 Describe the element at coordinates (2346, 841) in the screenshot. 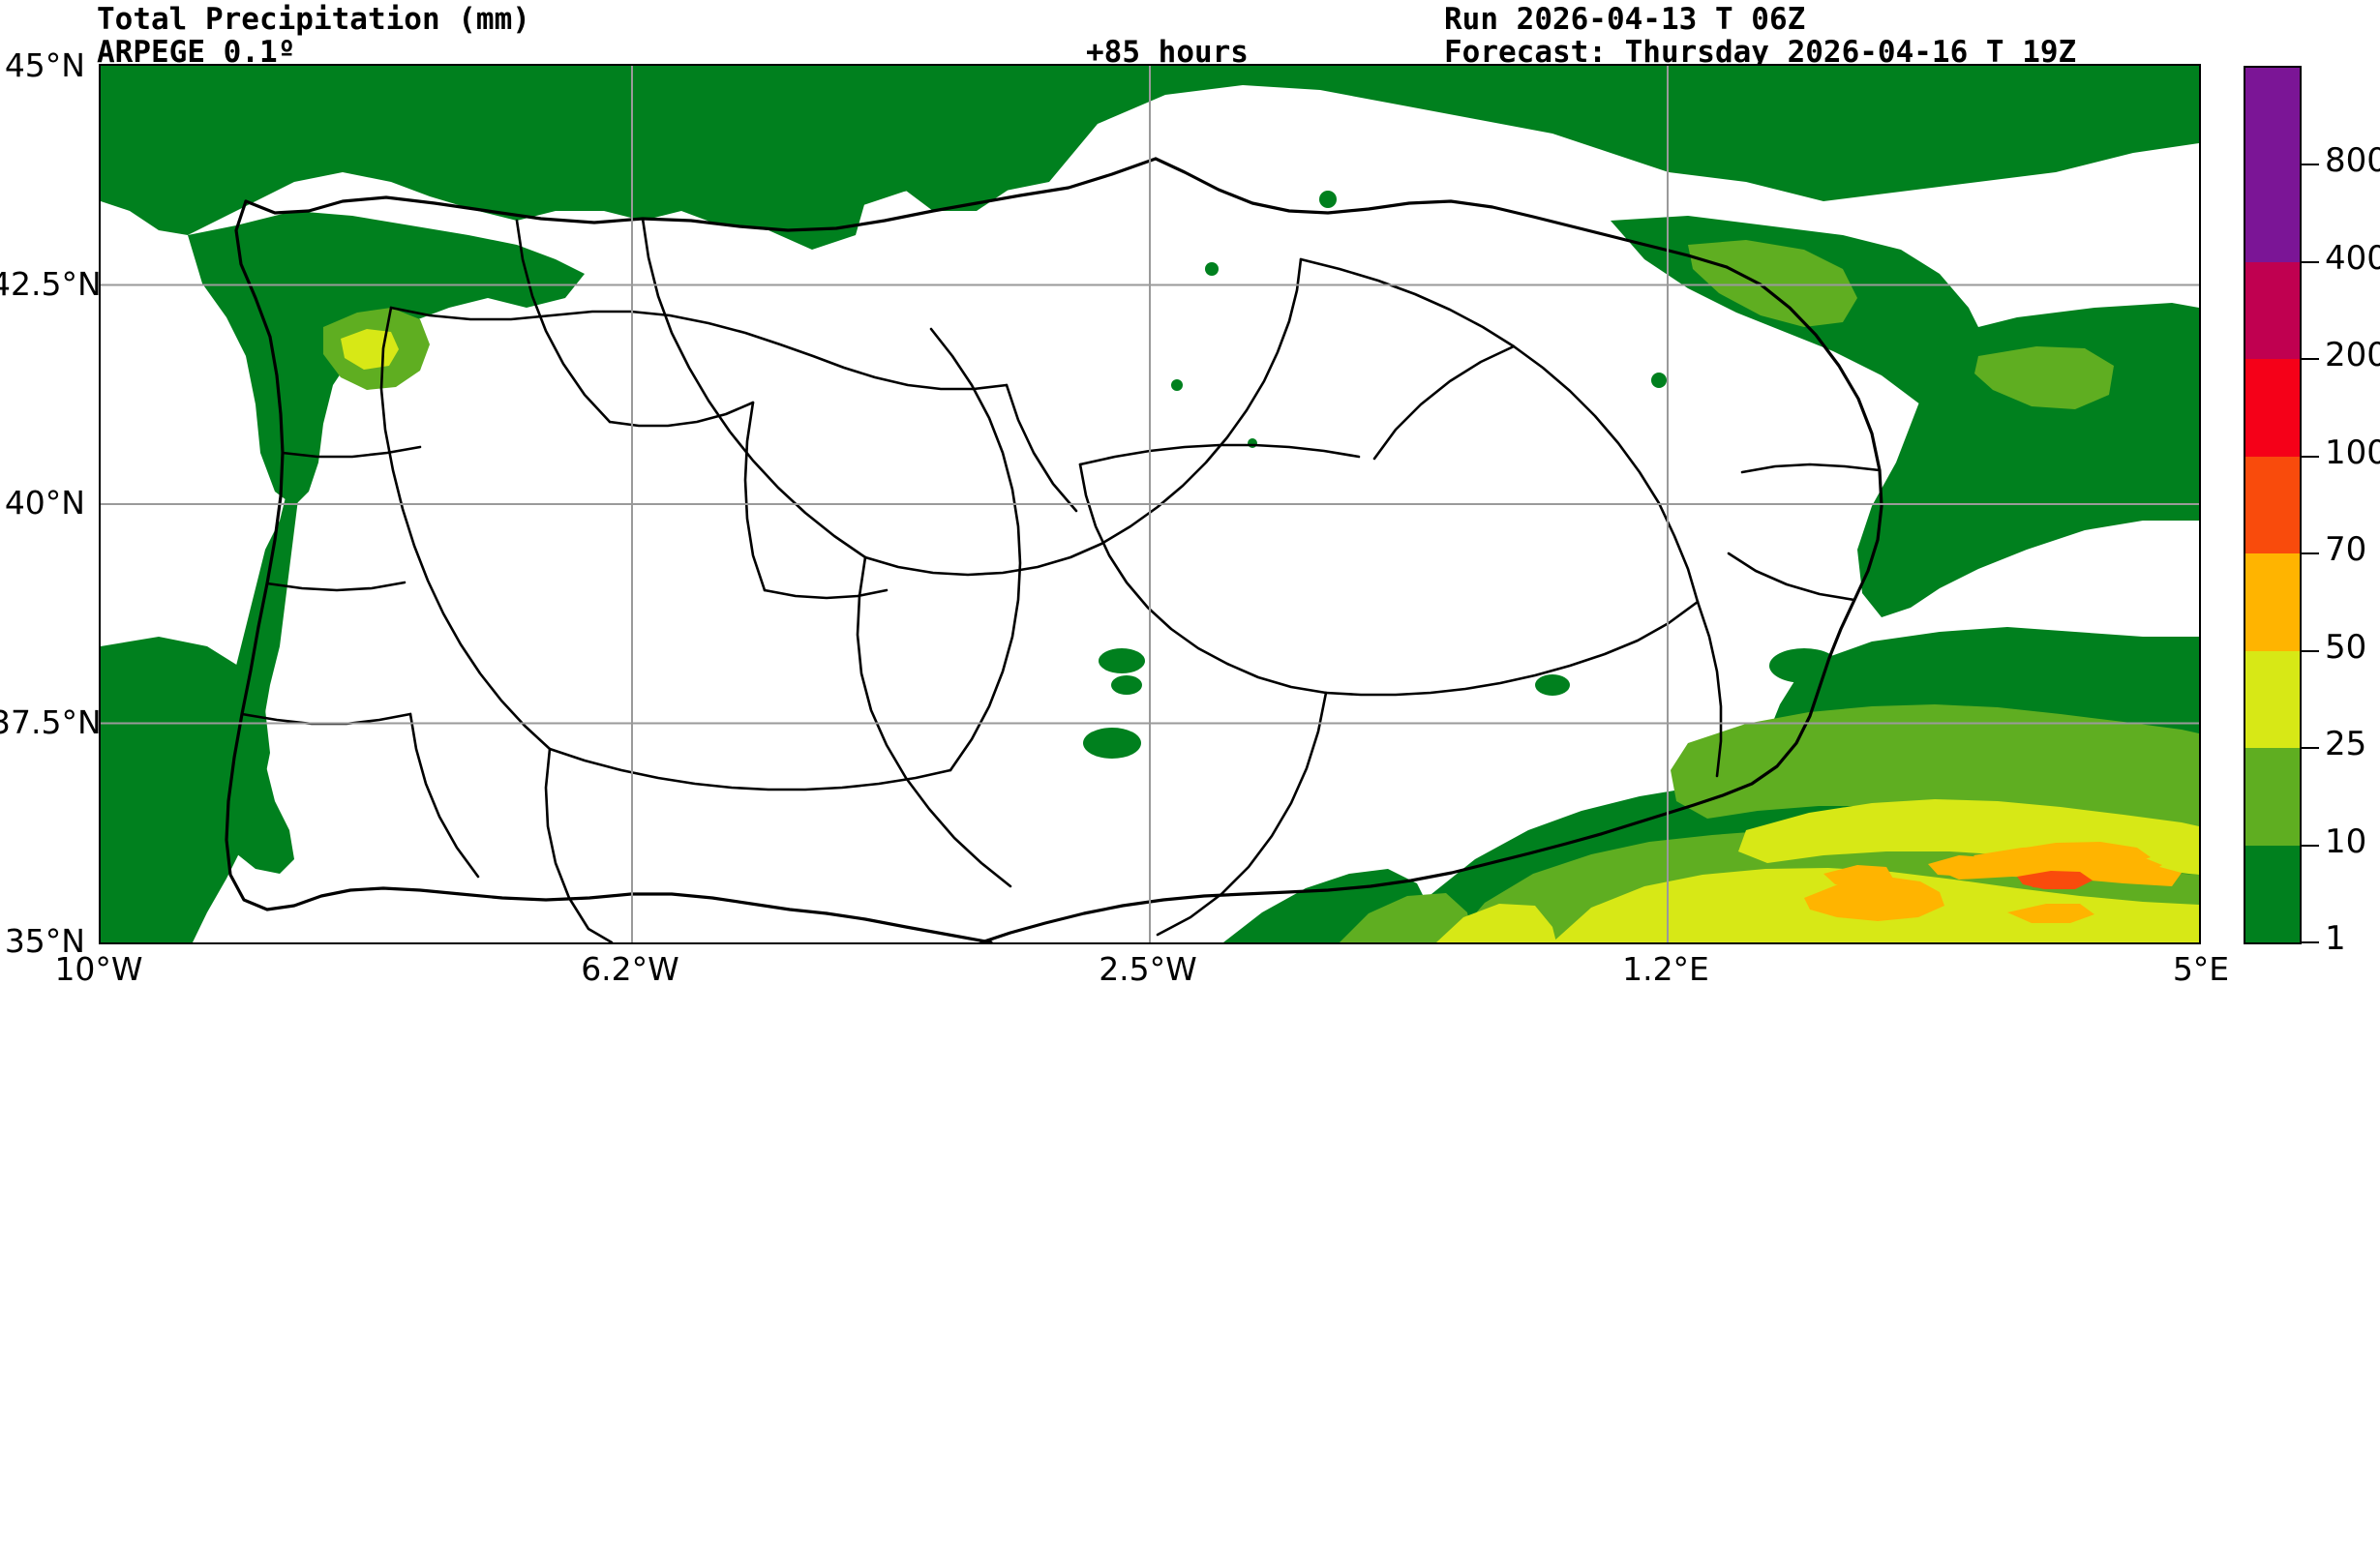

I see `colorbar-label-10: 10` at that location.